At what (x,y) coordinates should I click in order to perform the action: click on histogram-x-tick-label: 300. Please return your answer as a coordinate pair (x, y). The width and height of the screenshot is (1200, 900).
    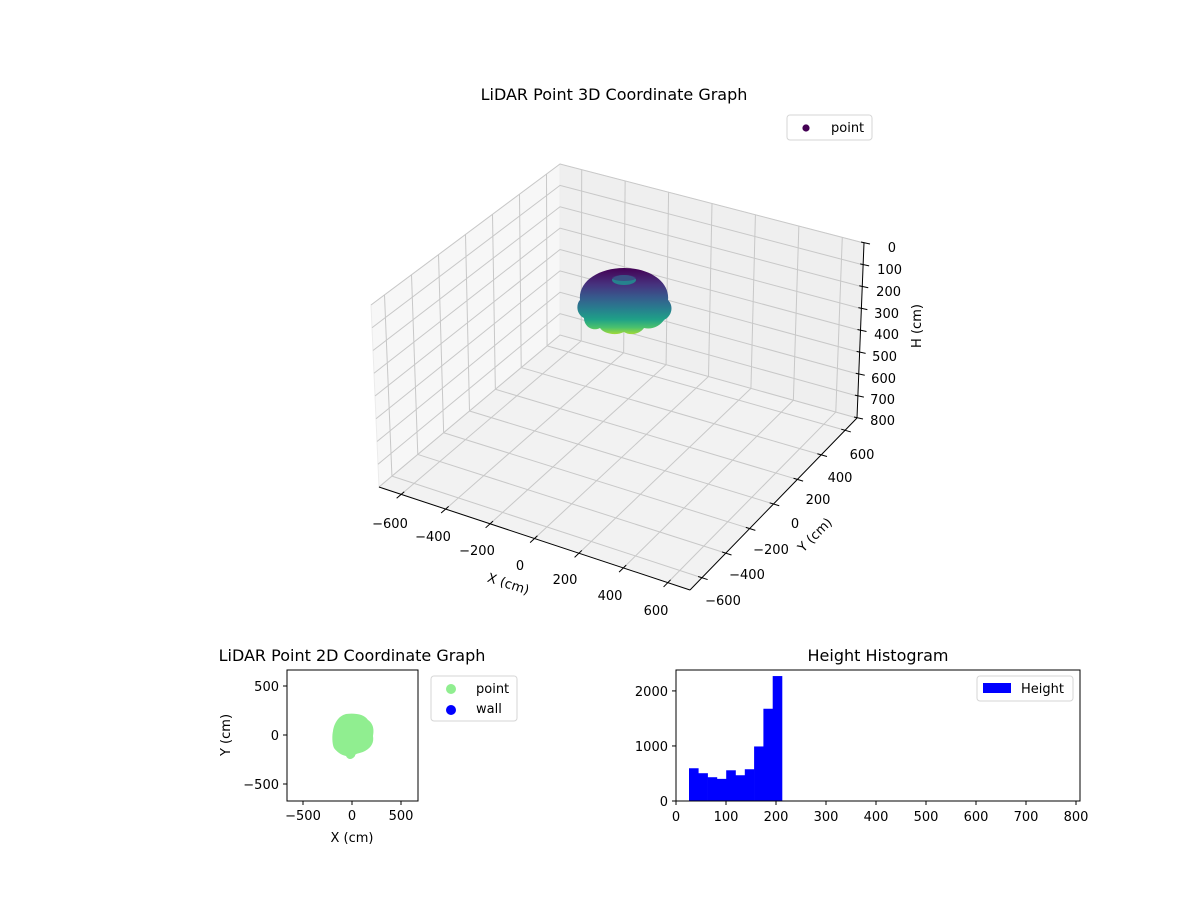
    Looking at the image, I should click on (826, 817).